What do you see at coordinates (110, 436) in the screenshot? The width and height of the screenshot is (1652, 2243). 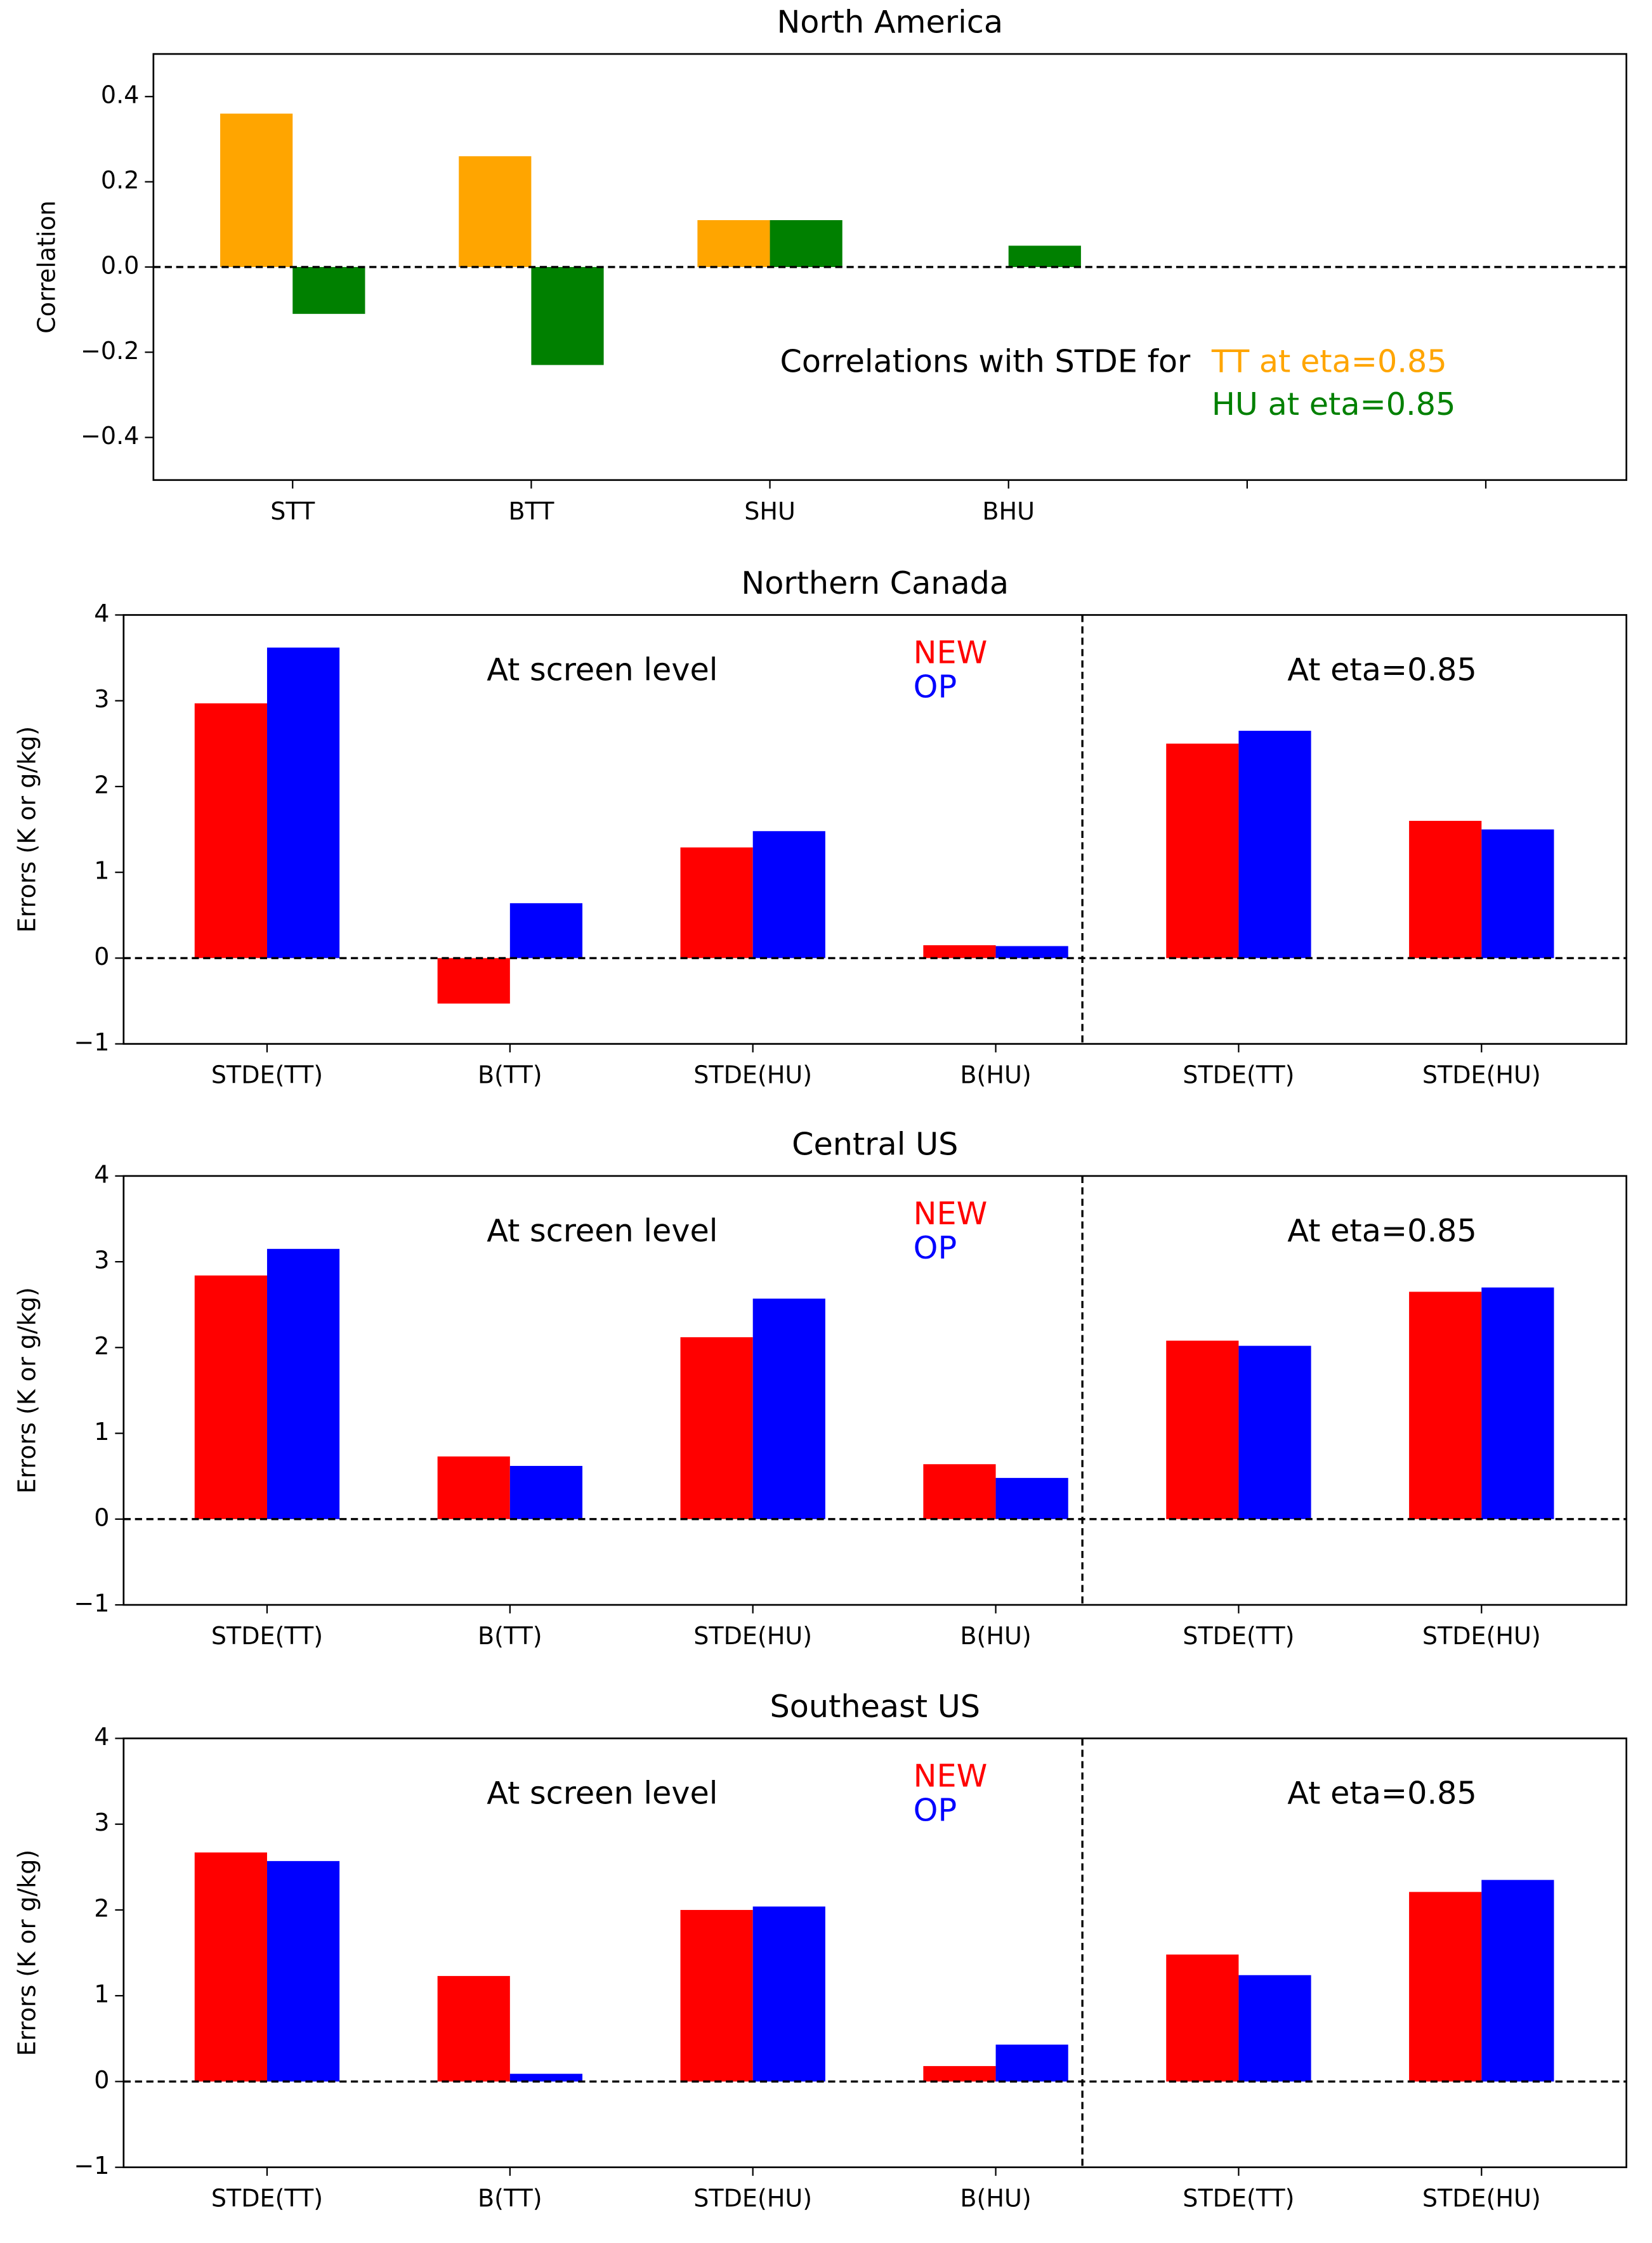 I see `y-tick-label: −0.4` at bounding box center [110, 436].